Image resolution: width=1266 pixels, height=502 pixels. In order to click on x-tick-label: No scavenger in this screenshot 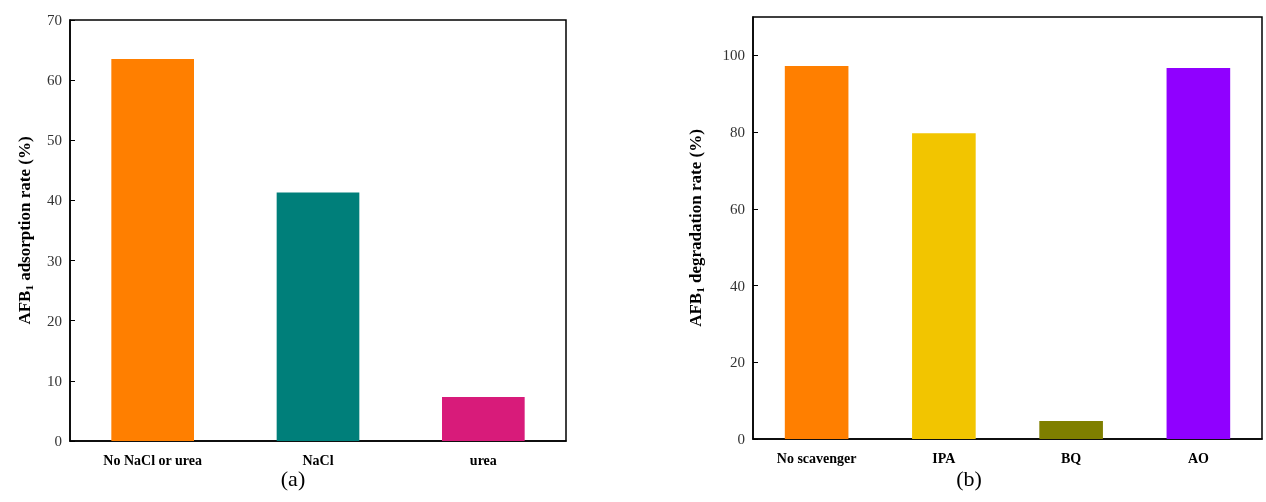, I will do `click(816, 458)`.